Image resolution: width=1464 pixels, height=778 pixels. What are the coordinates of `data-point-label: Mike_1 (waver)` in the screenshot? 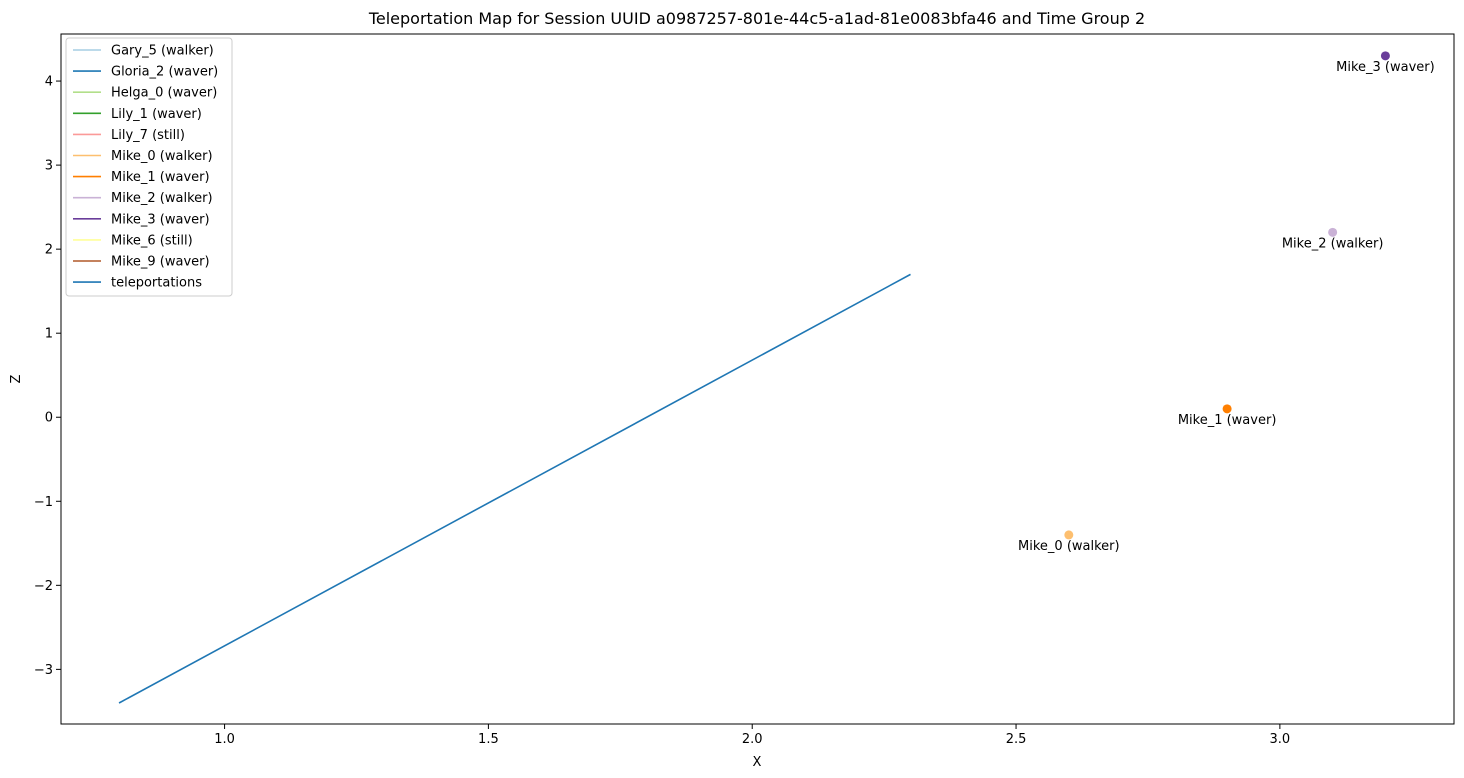 It's located at (1227, 420).